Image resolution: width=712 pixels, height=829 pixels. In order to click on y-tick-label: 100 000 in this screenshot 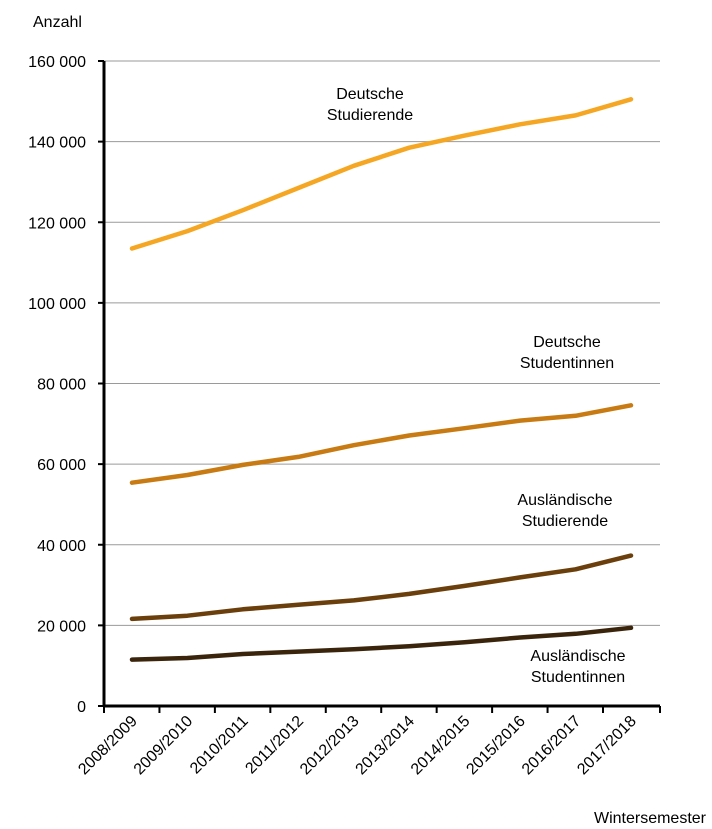, I will do `click(57, 304)`.